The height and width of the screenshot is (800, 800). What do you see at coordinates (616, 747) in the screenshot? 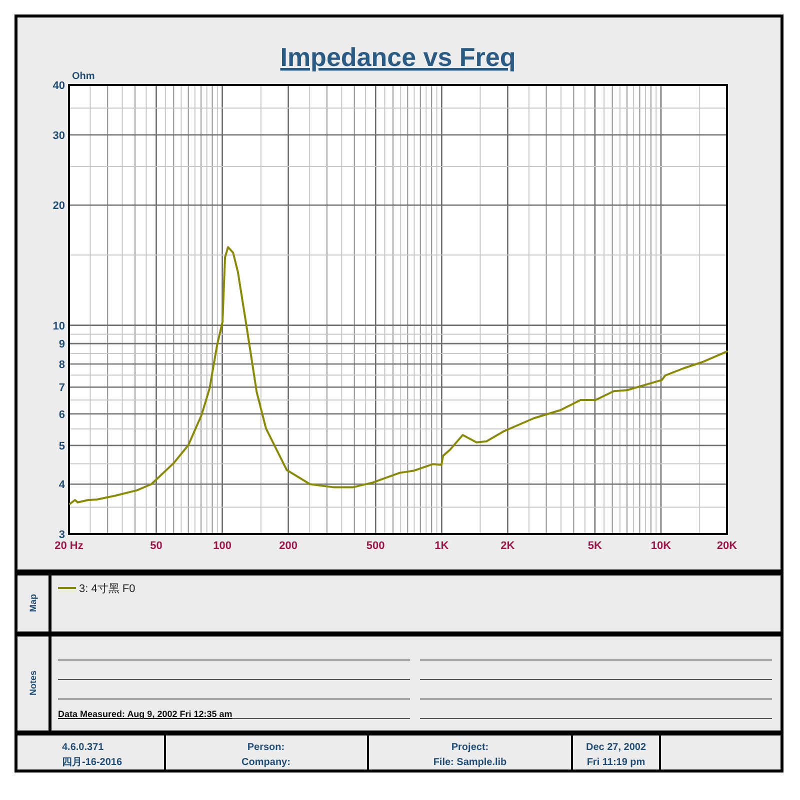
I see `annotation: Dec 27, 2002` at bounding box center [616, 747].